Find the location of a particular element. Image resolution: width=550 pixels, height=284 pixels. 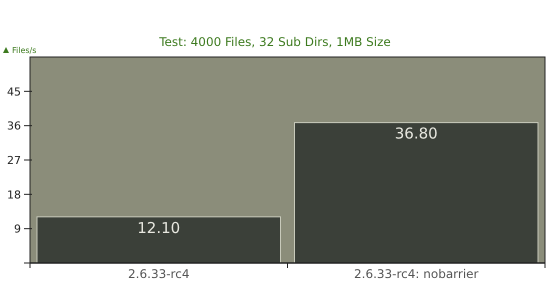

x-tick-label: 2.6.33-rc4 is located at coordinates (159, 274).